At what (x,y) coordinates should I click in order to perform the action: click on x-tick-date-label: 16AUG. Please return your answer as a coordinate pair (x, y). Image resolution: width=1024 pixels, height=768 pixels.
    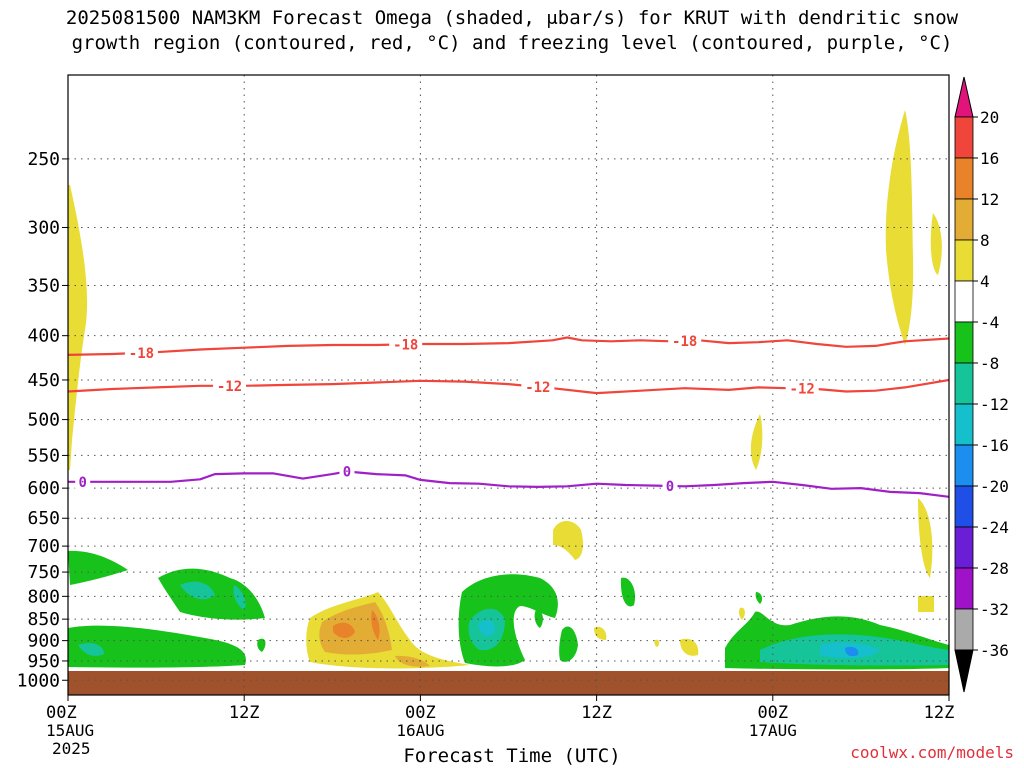
    Looking at the image, I should click on (420, 730).